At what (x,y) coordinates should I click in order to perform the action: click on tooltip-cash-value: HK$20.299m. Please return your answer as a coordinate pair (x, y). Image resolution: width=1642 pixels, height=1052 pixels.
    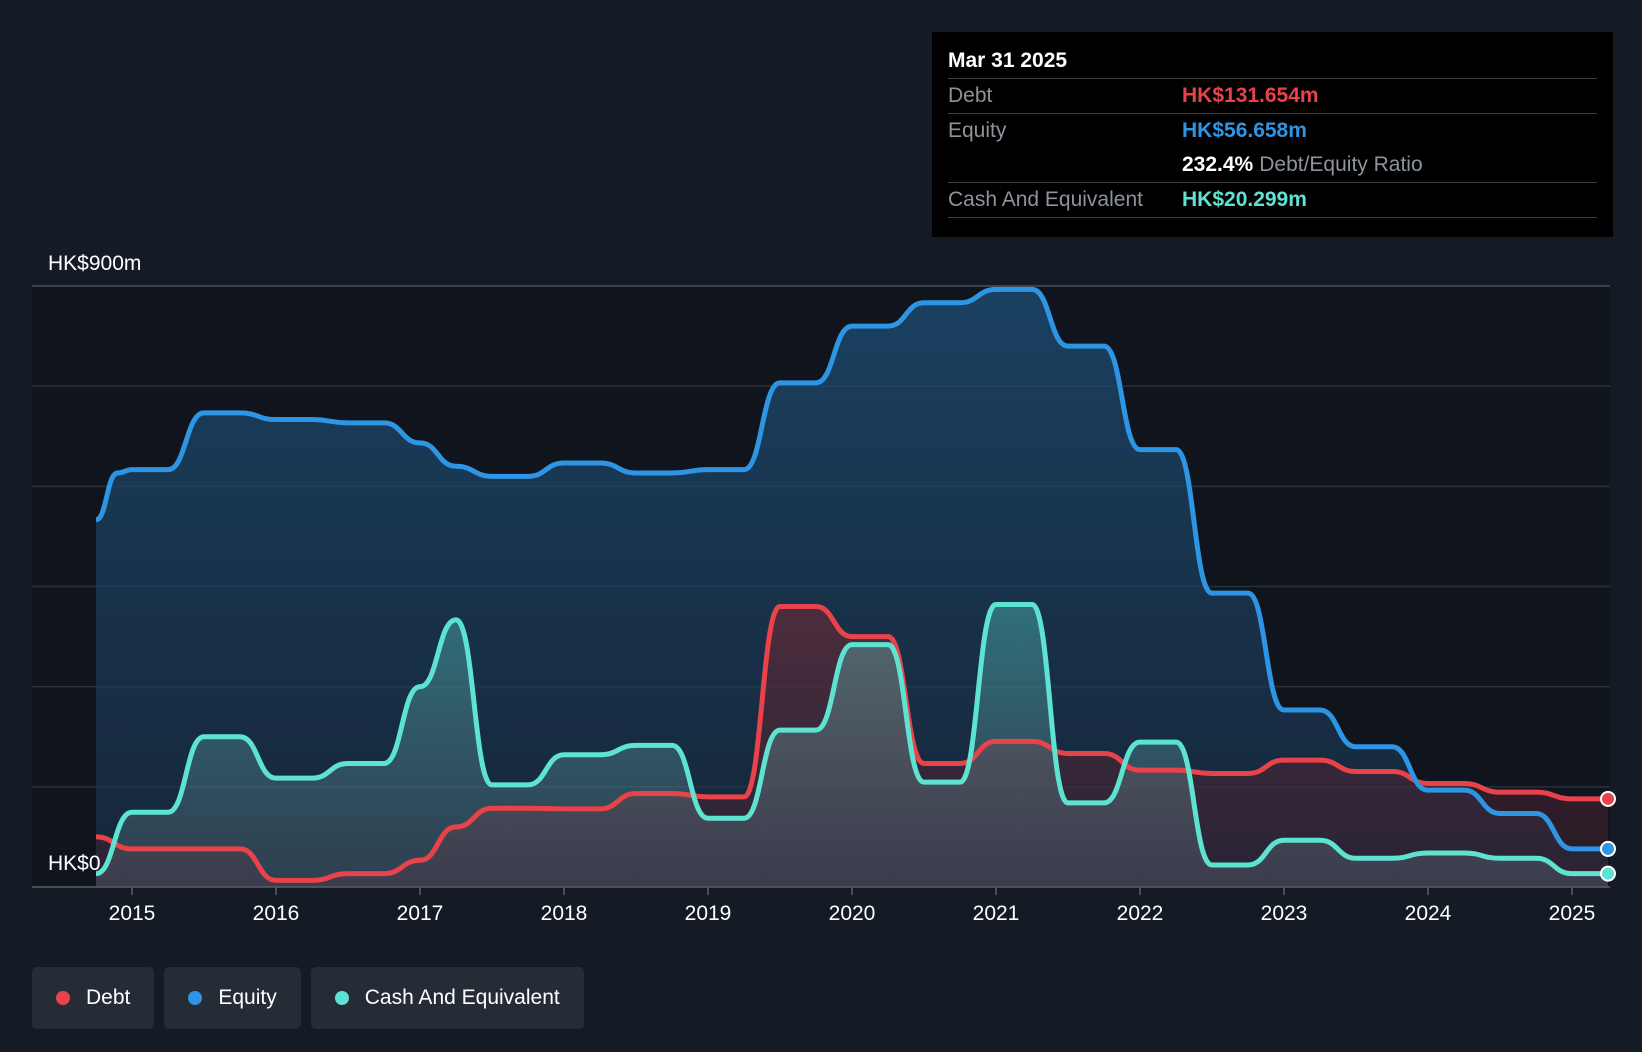
    Looking at the image, I should click on (1244, 199).